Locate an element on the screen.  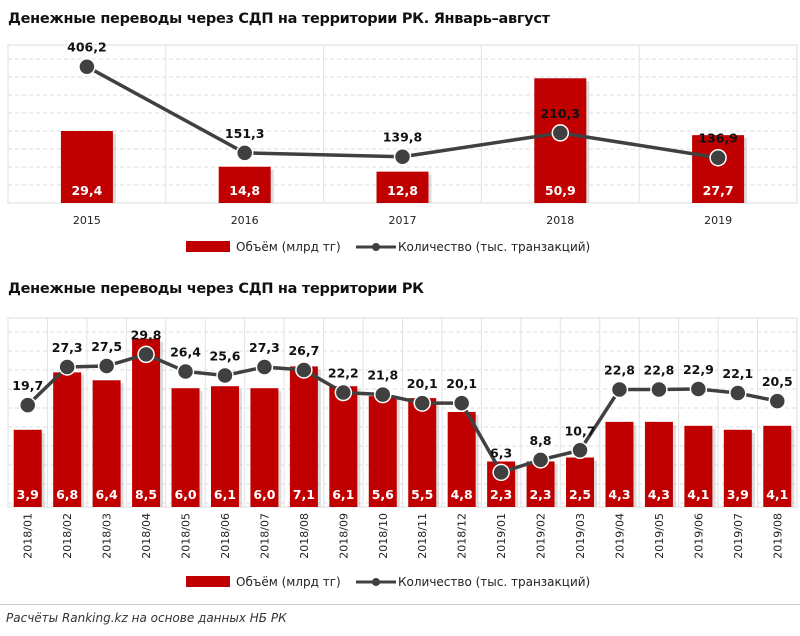
point-label-2019/05: 22,8 is located at coordinates (659, 370).